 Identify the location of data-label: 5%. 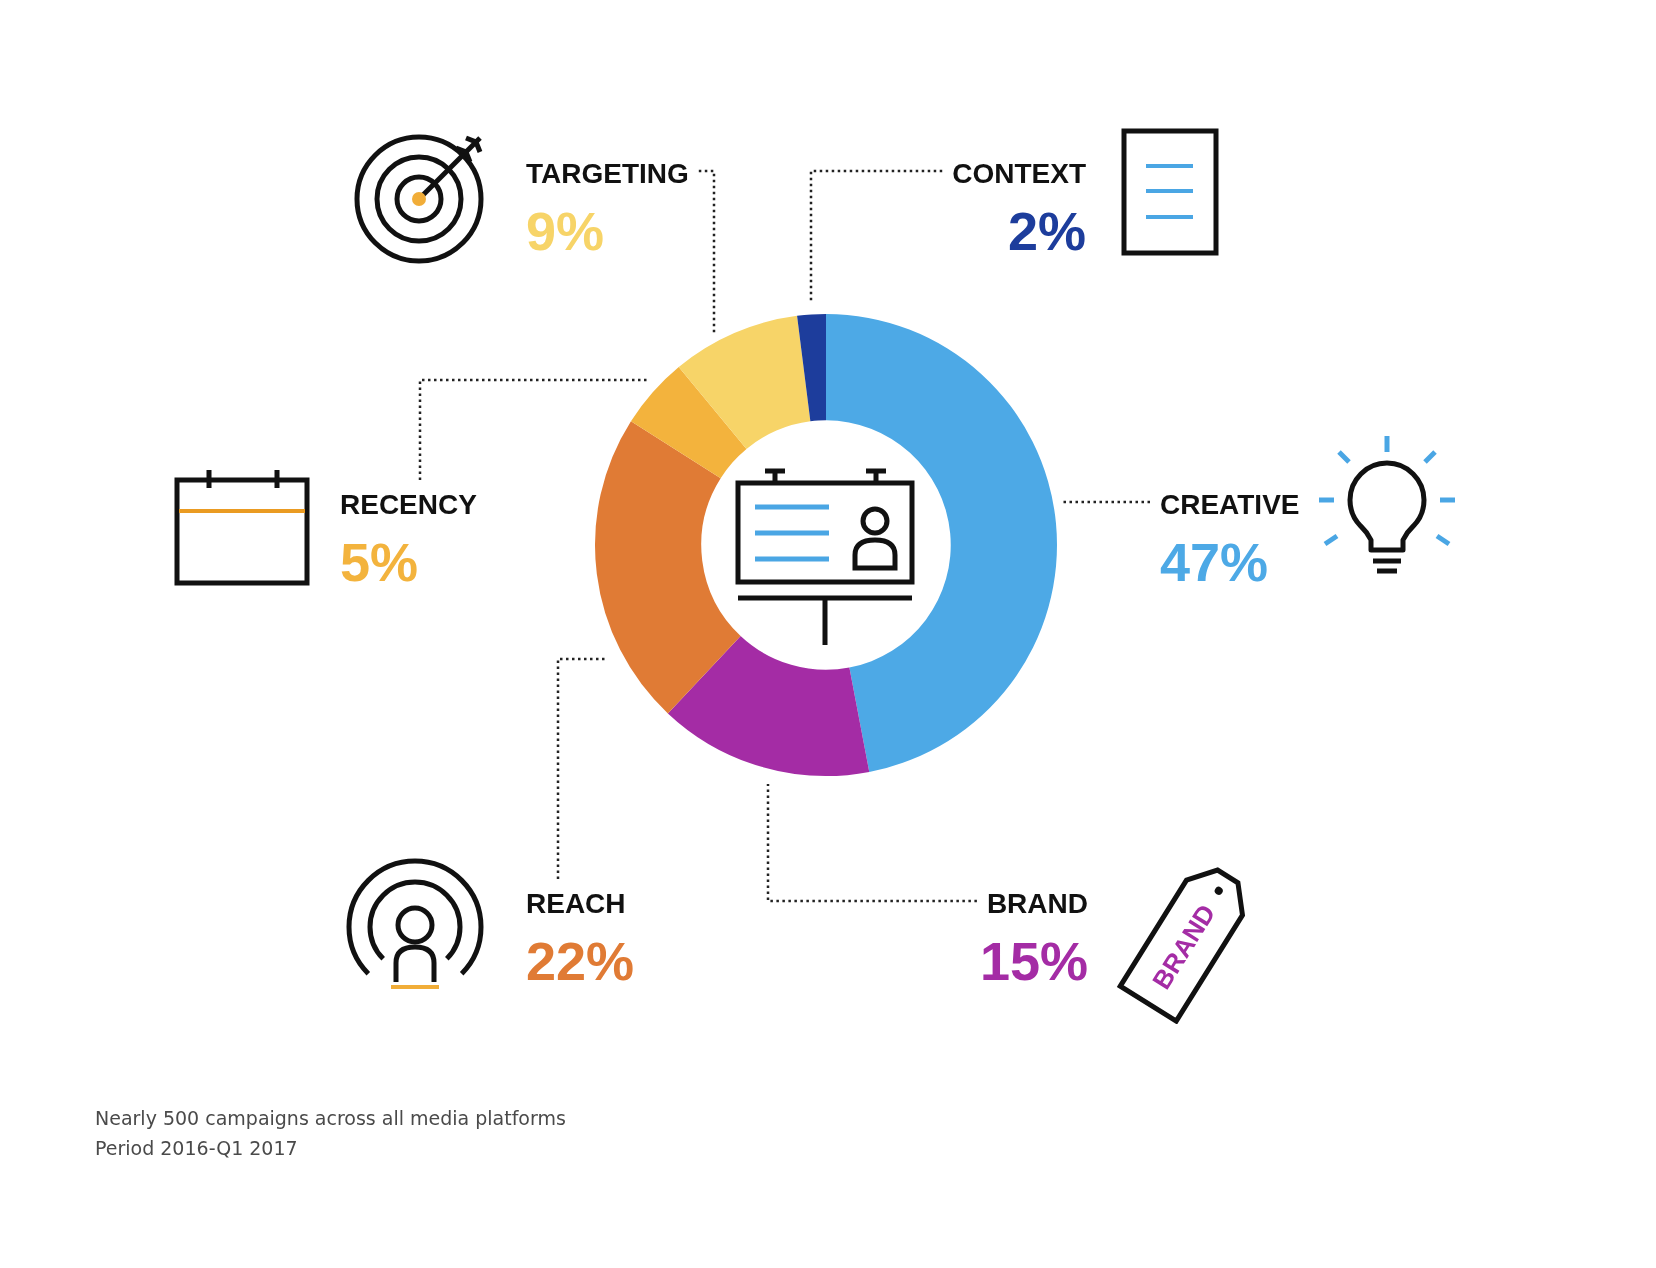
(379, 562).